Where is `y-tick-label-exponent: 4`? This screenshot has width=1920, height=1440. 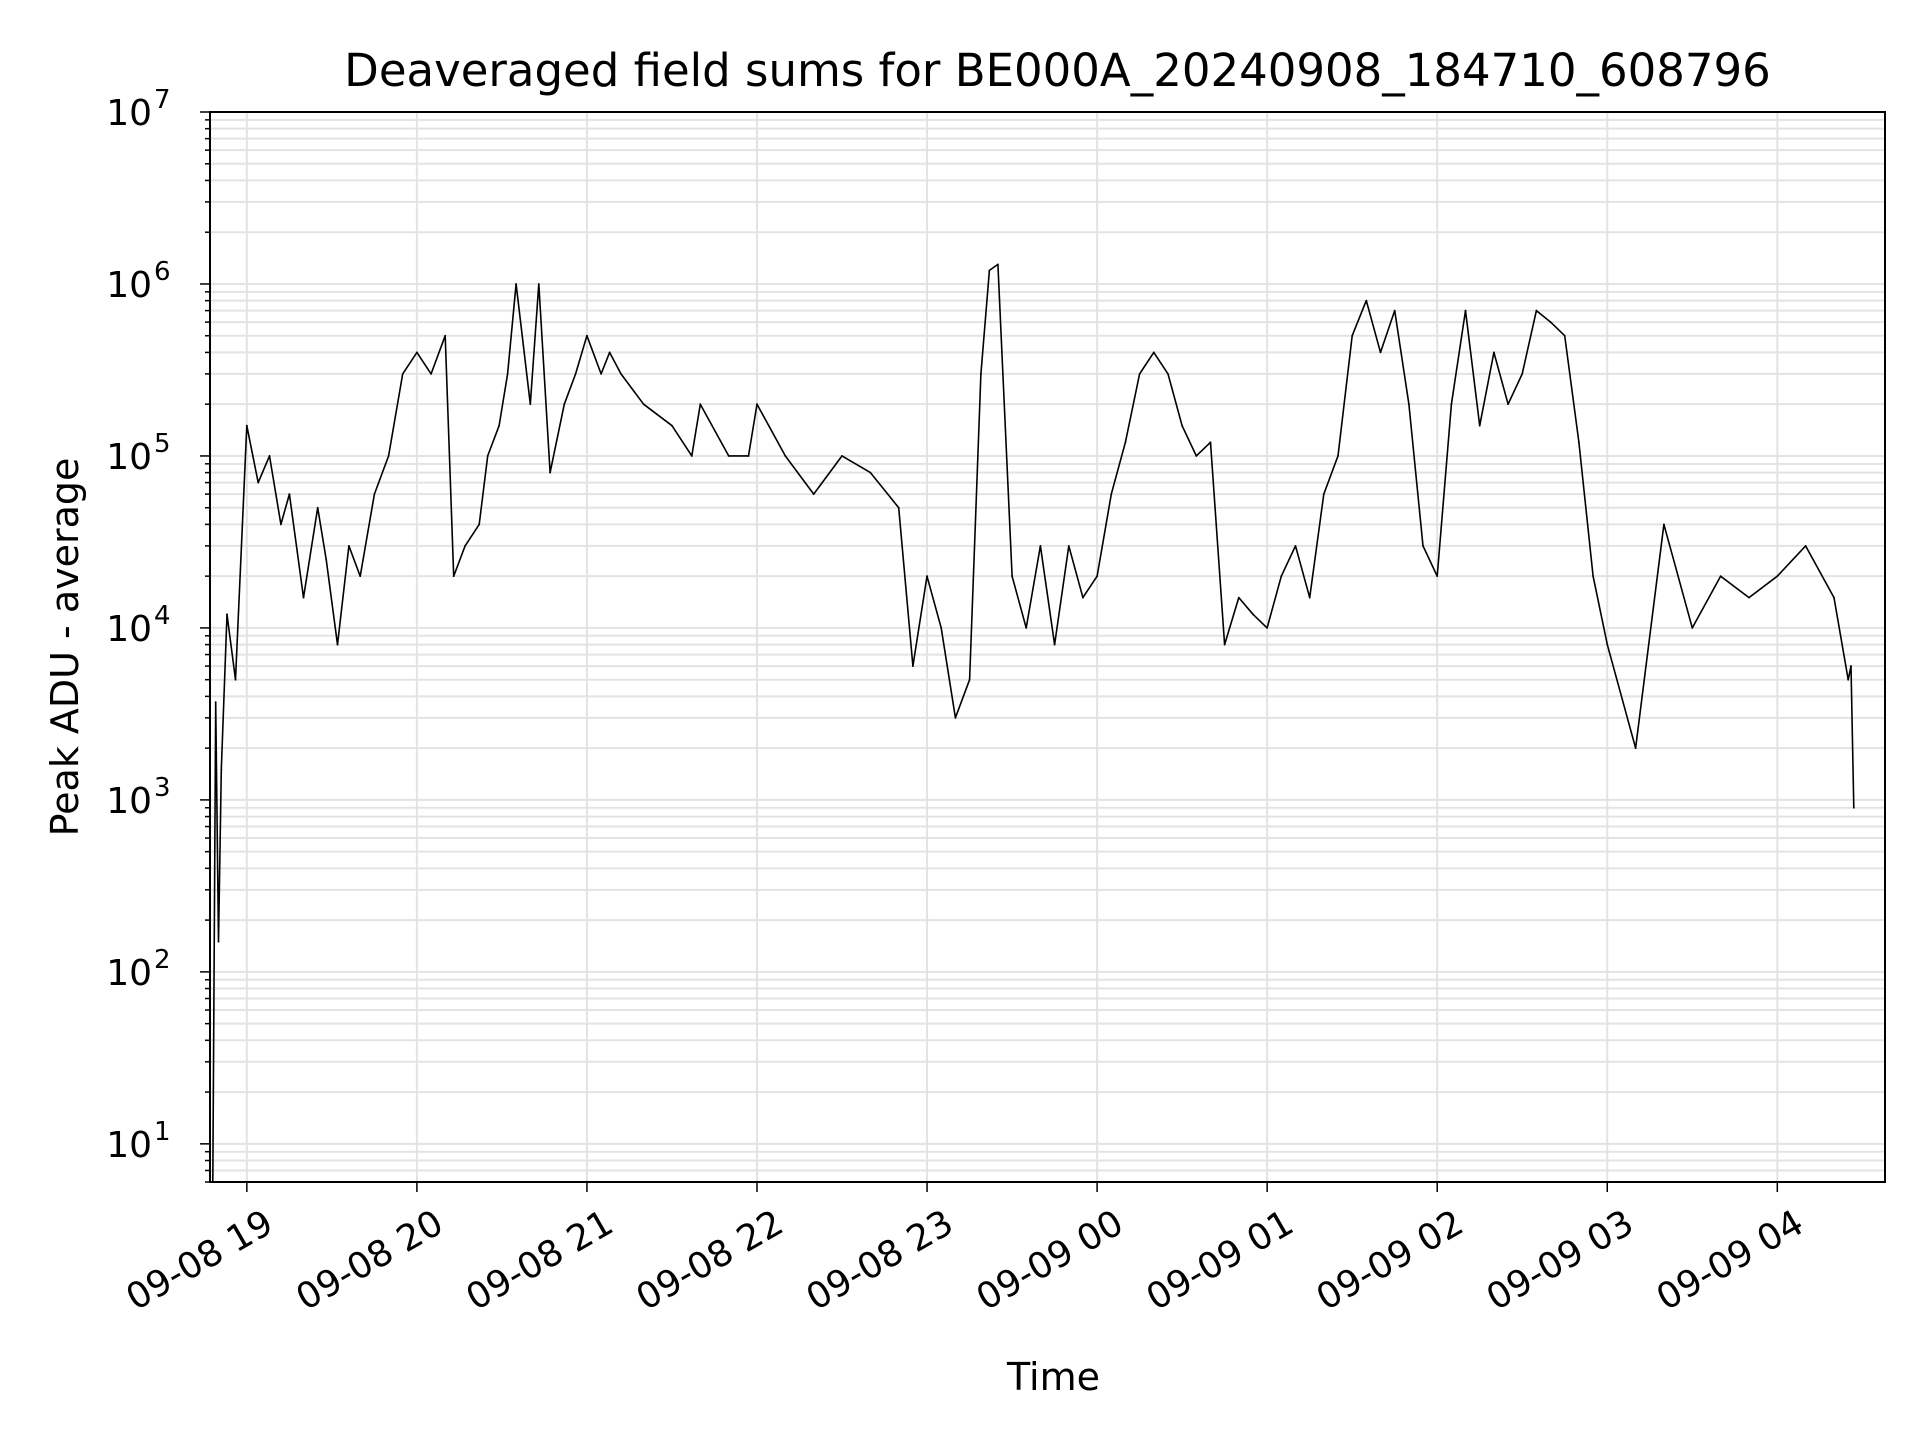
y-tick-label-exponent: 4 is located at coordinates (162, 616).